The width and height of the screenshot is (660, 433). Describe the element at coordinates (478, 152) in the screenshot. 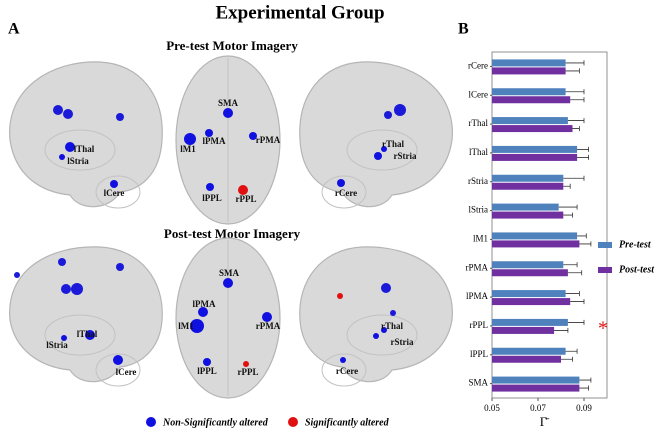

I see `y-tick-label: lThal` at that location.